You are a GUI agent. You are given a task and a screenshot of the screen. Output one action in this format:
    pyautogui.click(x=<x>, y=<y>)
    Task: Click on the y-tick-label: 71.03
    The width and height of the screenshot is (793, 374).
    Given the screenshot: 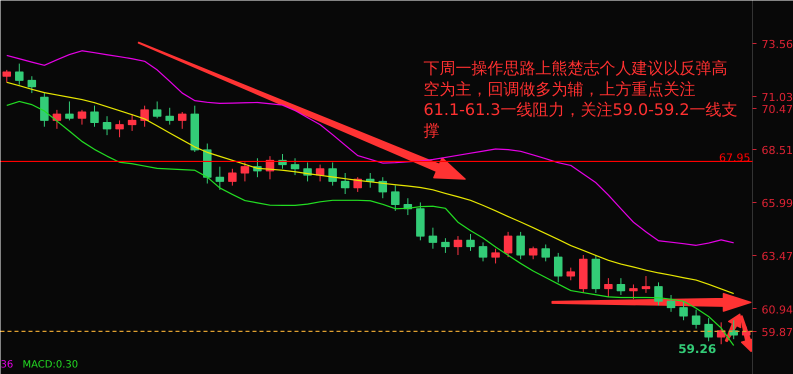 What is the action you would take?
    pyautogui.click(x=777, y=97)
    